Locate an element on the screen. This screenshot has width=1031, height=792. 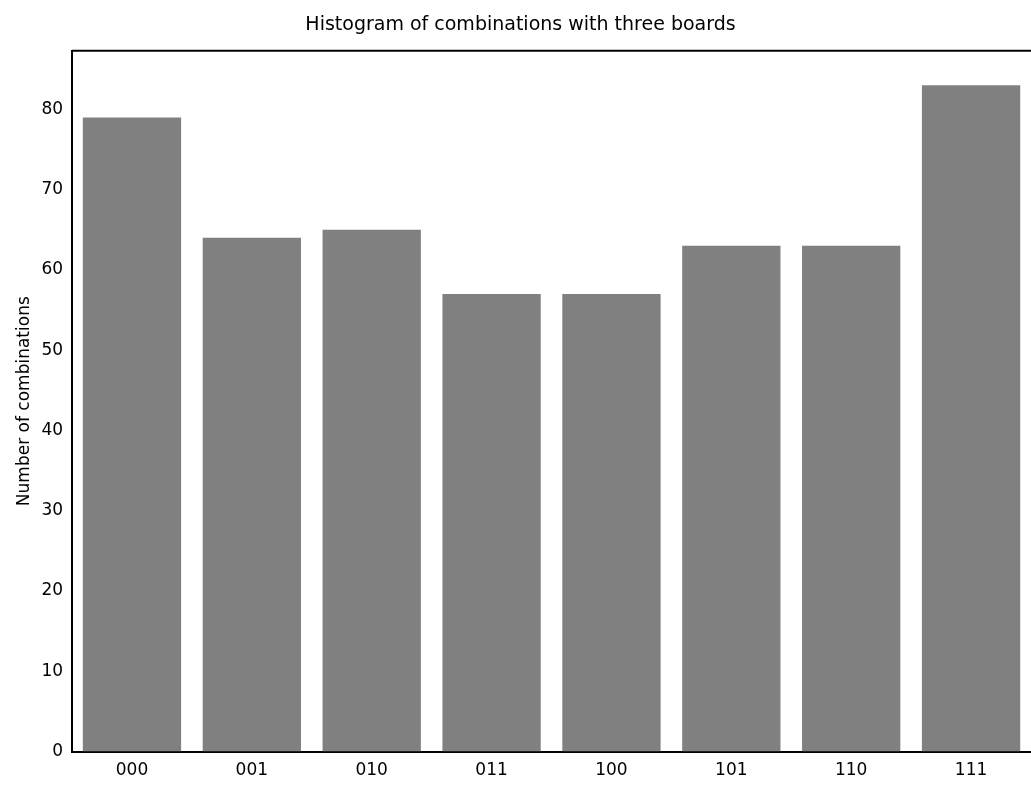
y-axis-title: Number of combinations is located at coordinates (22, 401).